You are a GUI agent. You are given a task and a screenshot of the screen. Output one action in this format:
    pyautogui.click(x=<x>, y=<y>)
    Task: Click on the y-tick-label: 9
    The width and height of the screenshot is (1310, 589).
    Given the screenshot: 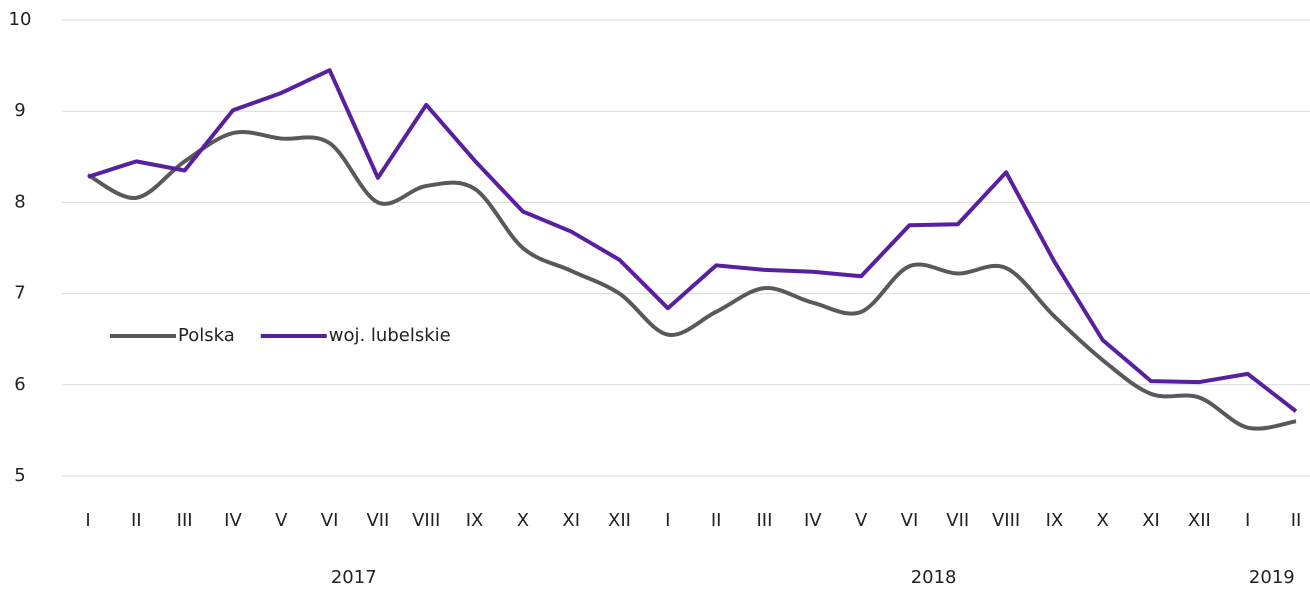 What is the action you would take?
    pyautogui.click(x=19, y=110)
    